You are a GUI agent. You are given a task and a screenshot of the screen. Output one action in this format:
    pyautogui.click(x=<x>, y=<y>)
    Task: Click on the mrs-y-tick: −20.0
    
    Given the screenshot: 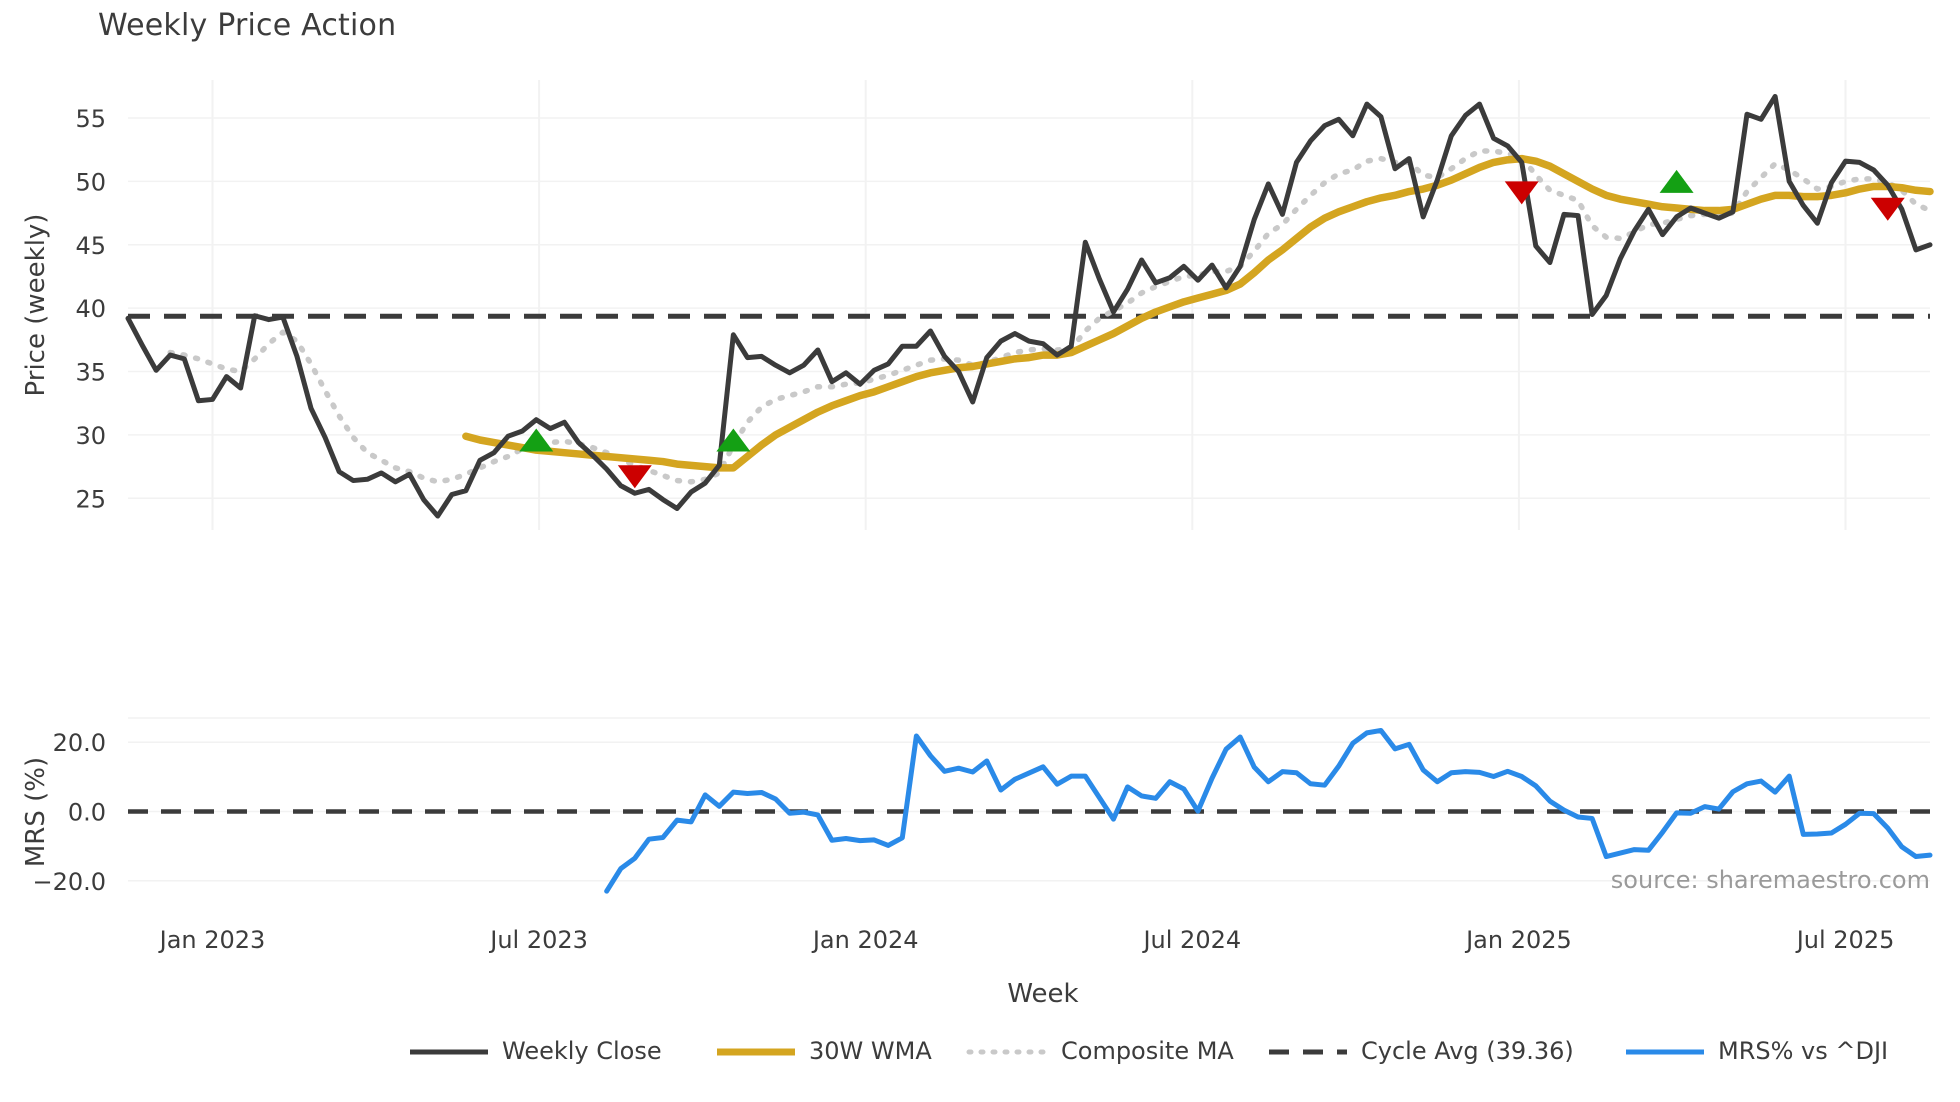 What is the action you would take?
    pyautogui.click(x=69, y=882)
    